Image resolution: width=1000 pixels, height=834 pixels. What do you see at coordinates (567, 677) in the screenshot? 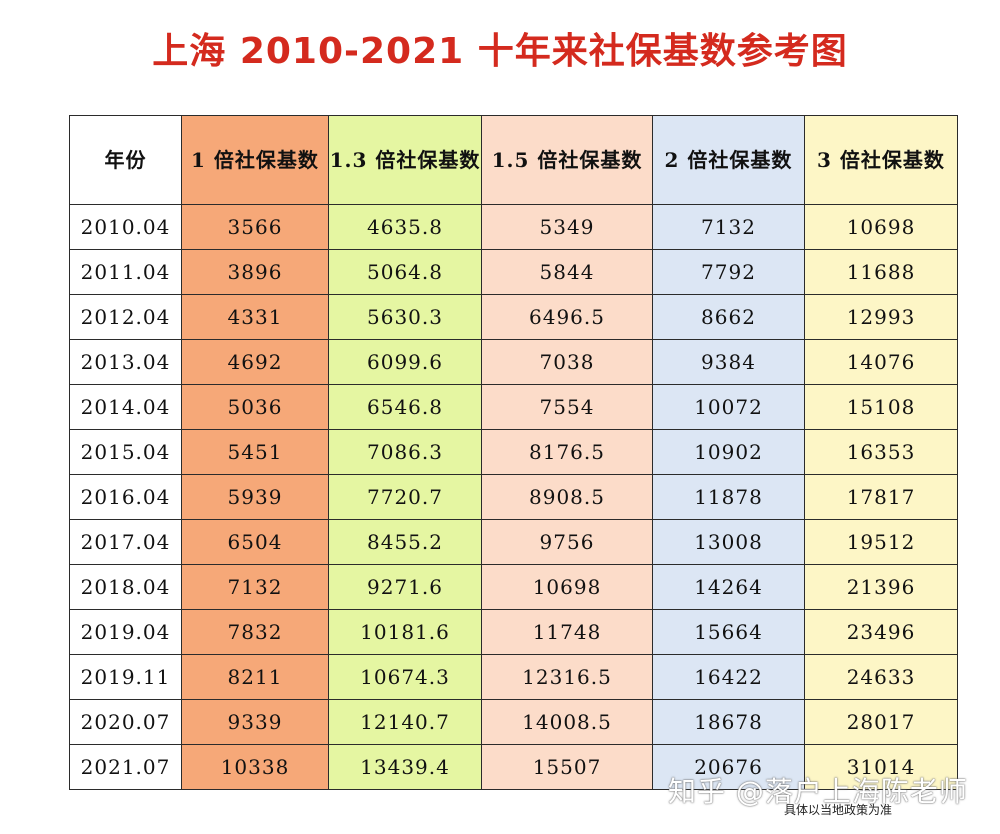
I see `base-1-5x-cell: 12316.5` at bounding box center [567, 677].